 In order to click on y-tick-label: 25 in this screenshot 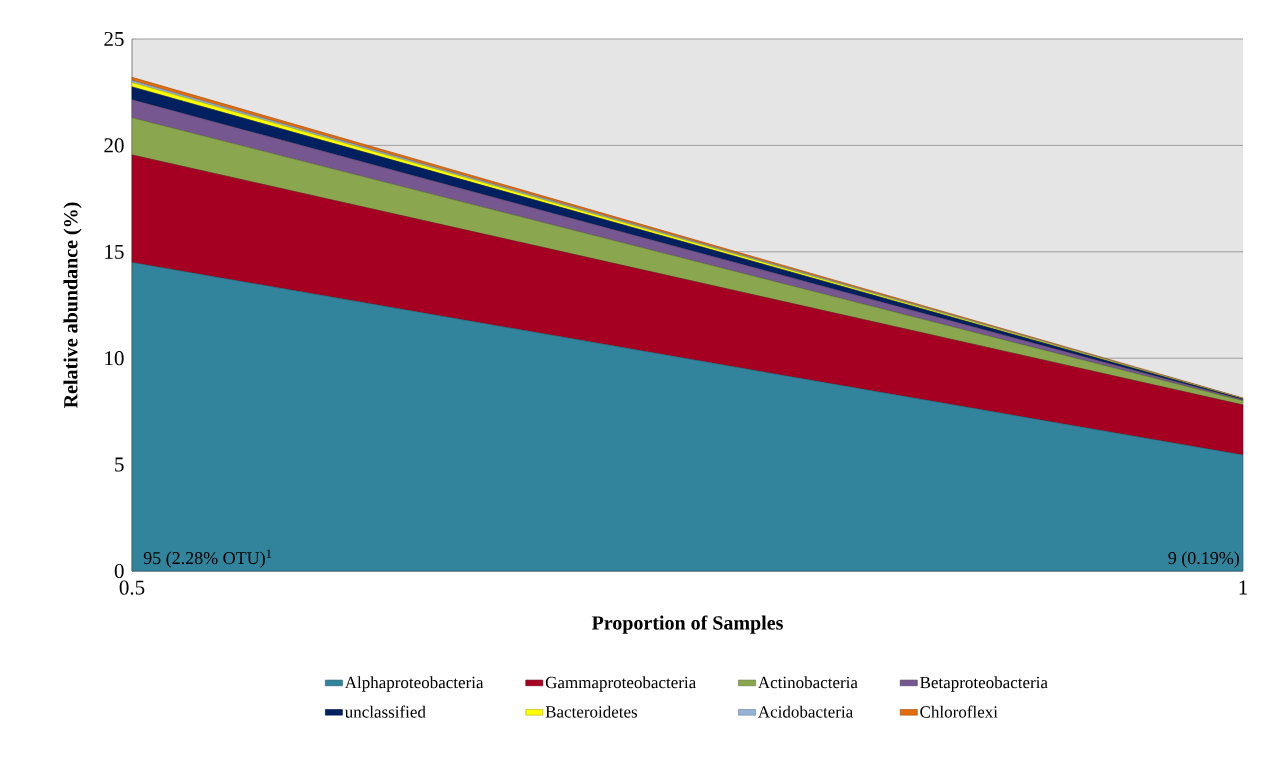, I will do `click(114, 39)`.